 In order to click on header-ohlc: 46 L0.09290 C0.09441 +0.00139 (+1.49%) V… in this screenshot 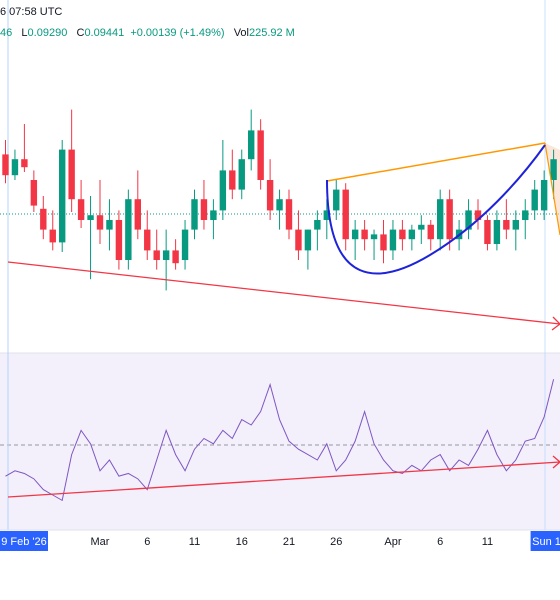, I will do `click(147, 33)`.